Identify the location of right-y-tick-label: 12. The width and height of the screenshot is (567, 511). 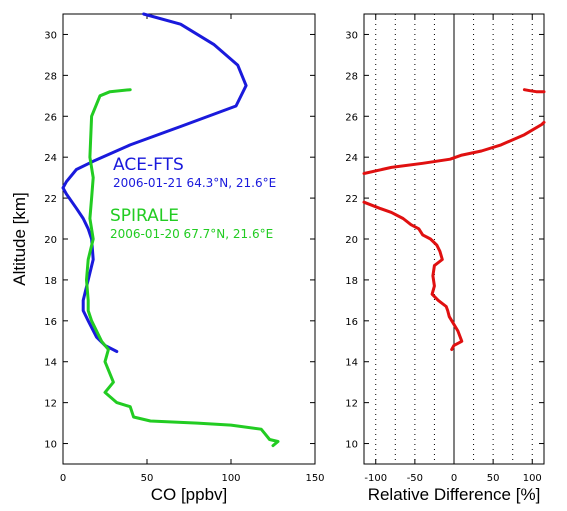
(351, 404).